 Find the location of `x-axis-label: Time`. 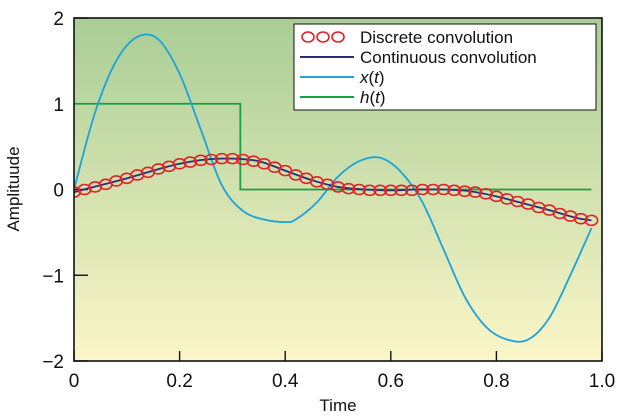

x-axis-label: Time is located at coordinates (337, 405).